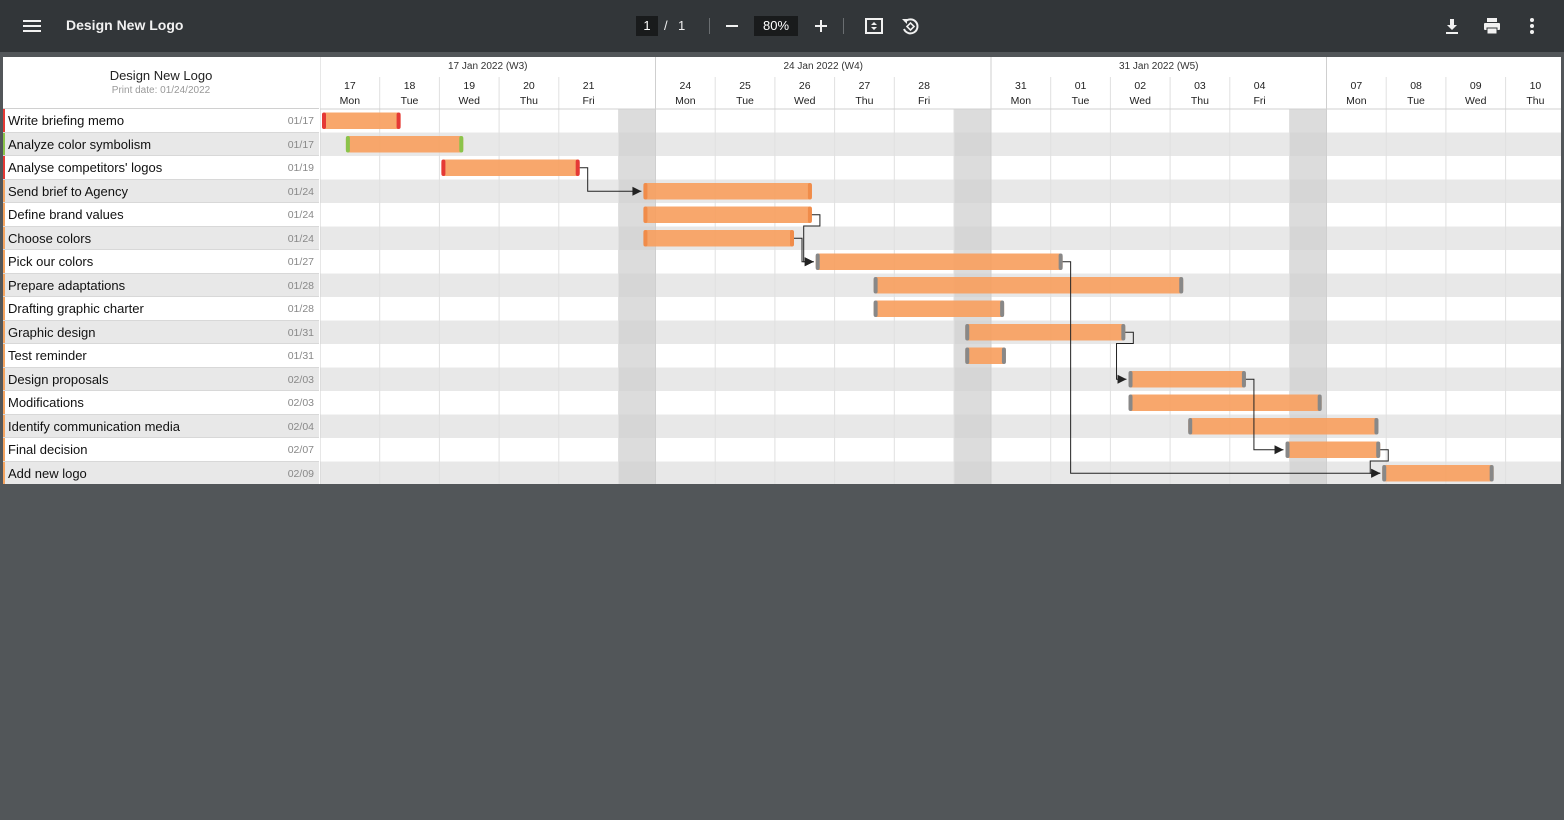 This screenshot has width=1564, height=820. What do you see at coordinates (161, 215) in the screenshot?
I see `task-row: Define brand values 01/24` at bounding box center [161, 215].